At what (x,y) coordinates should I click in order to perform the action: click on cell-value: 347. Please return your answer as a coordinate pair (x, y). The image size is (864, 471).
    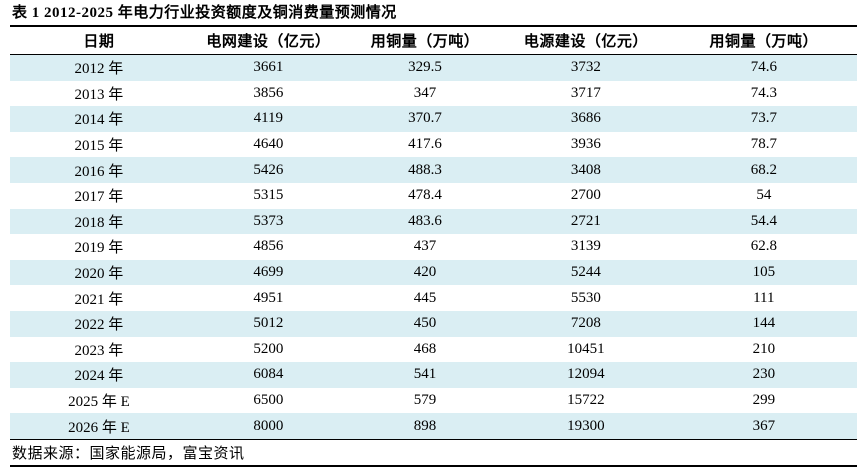
    Looking at the image, I should click on (425, 92).